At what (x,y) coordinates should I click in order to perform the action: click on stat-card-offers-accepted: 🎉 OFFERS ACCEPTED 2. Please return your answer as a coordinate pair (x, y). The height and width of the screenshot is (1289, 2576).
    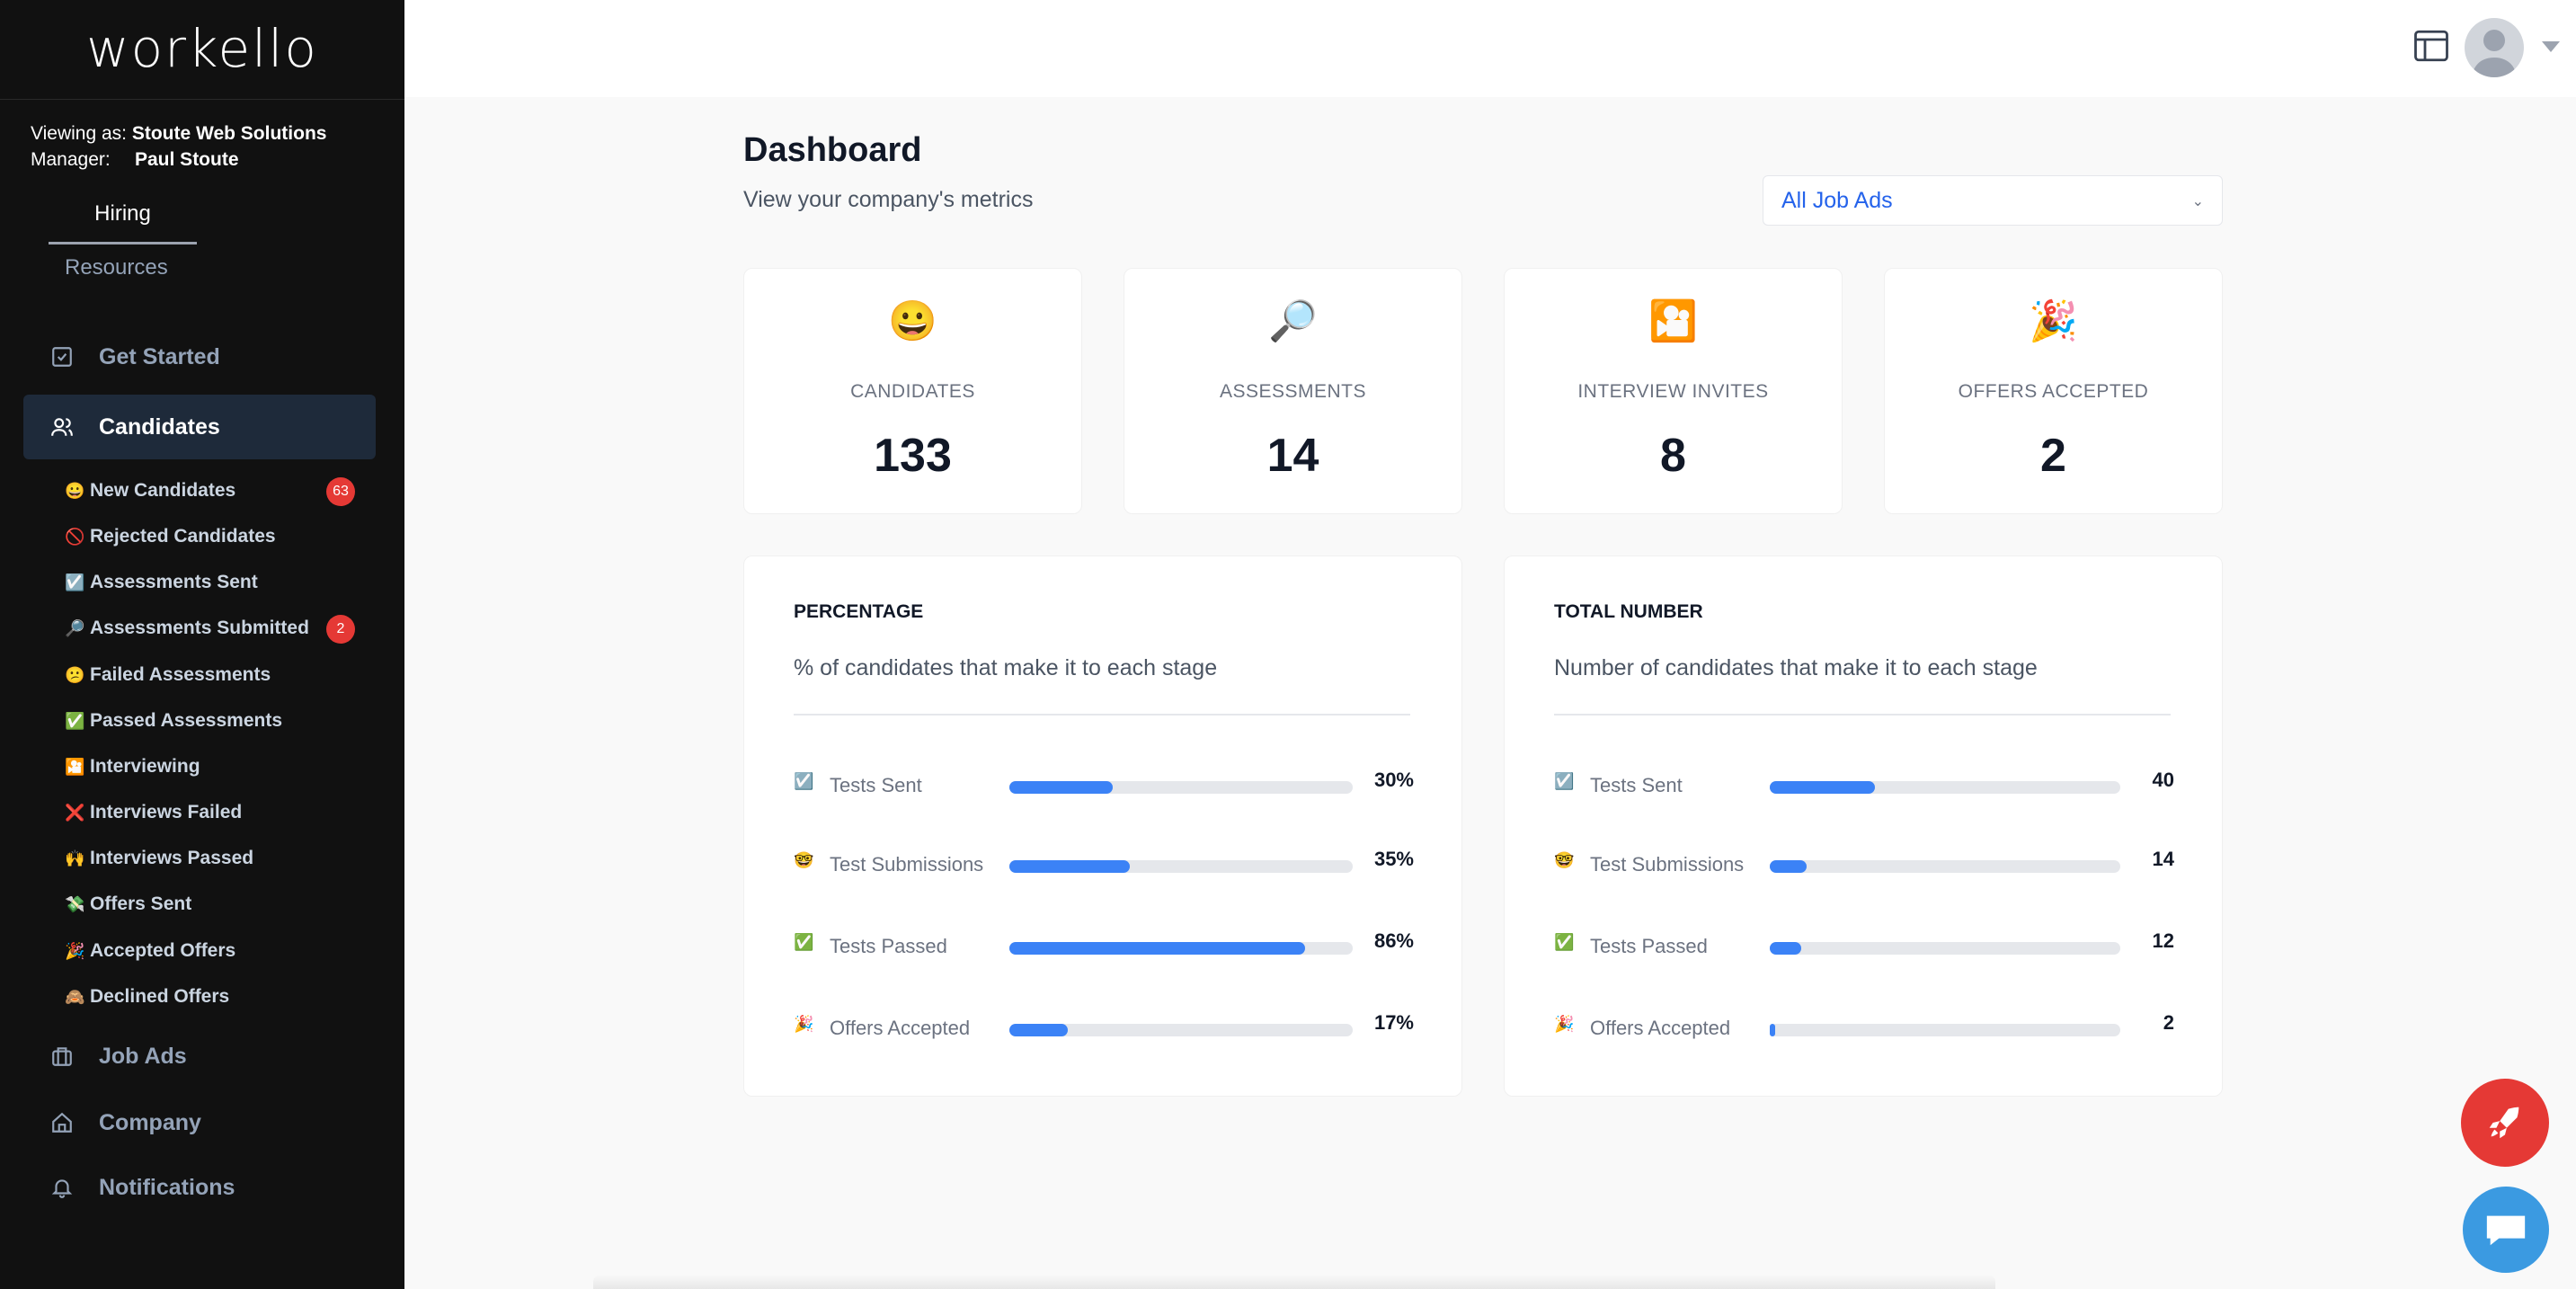
    Looking at the image, I should click on (2053, 391).